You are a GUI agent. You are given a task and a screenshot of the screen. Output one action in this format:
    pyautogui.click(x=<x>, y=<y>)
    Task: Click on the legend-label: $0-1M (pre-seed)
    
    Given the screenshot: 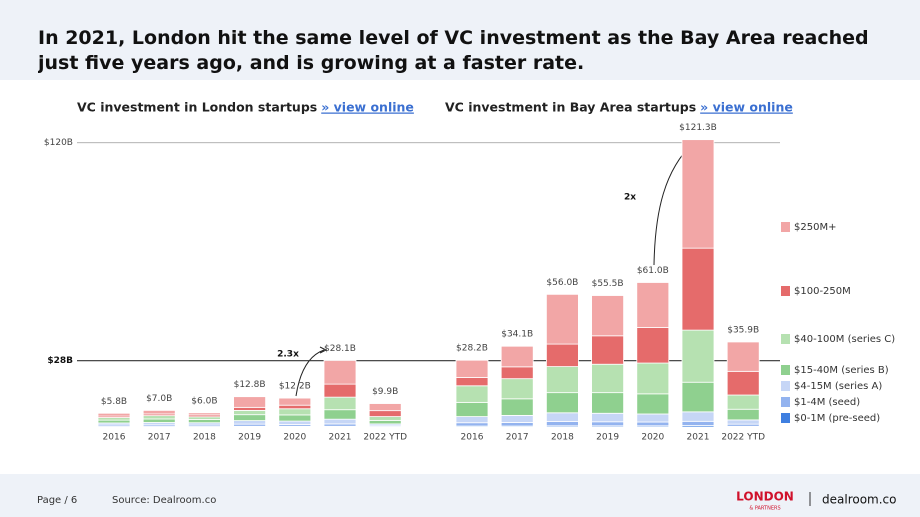 What is the action you would take?
    pyautogui.click(x=837, y=418)
    